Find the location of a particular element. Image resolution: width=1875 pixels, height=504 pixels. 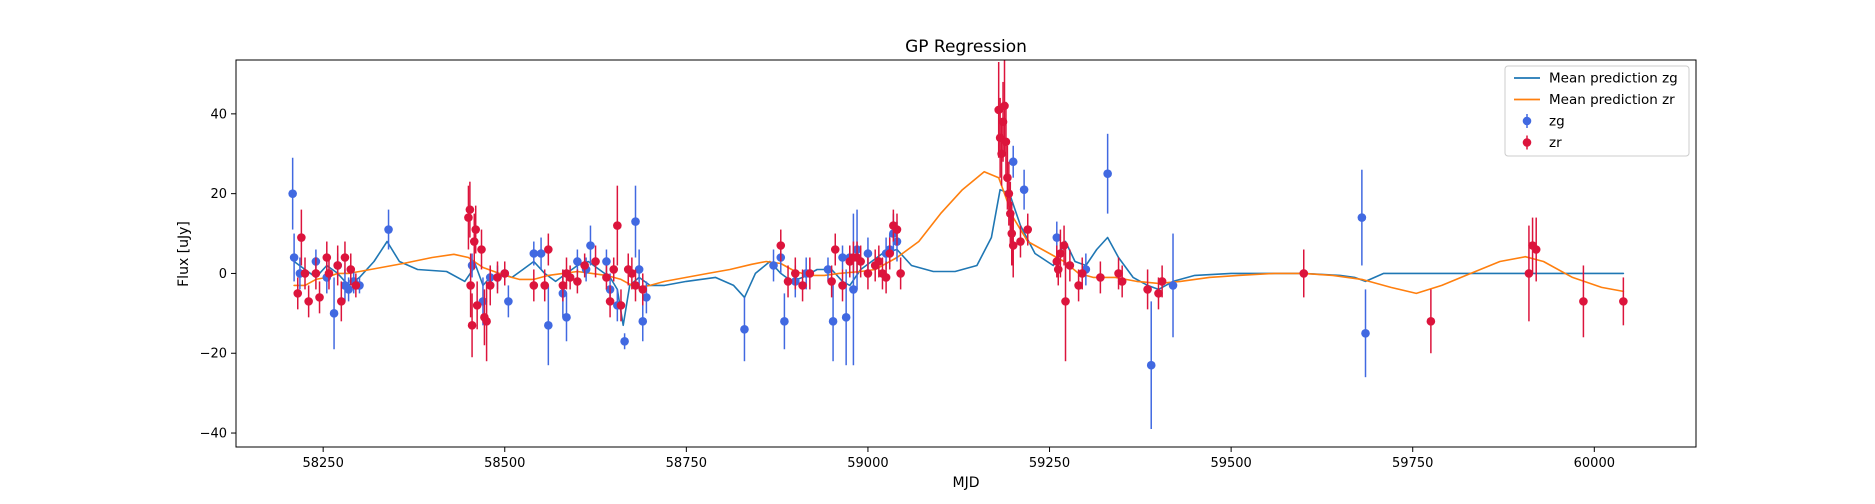

x-tick-label: 59000 is located at coordinates (867, 463).